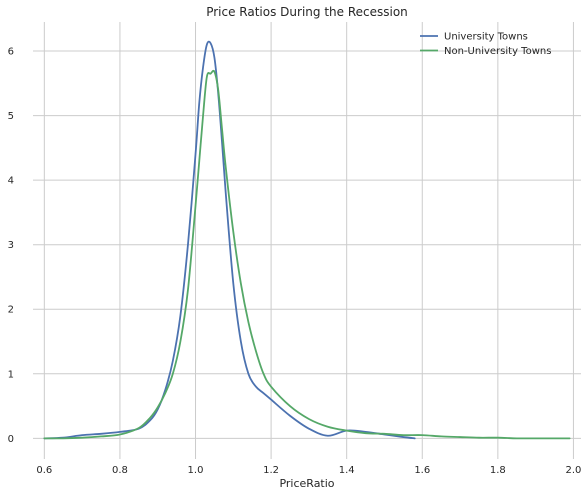 This screenshot has width=585, height=495. What do you see at coordinates (497, 51) in the screenshot?
I see `legend-label: Non-University Towns` at bounding box center [497, 51].